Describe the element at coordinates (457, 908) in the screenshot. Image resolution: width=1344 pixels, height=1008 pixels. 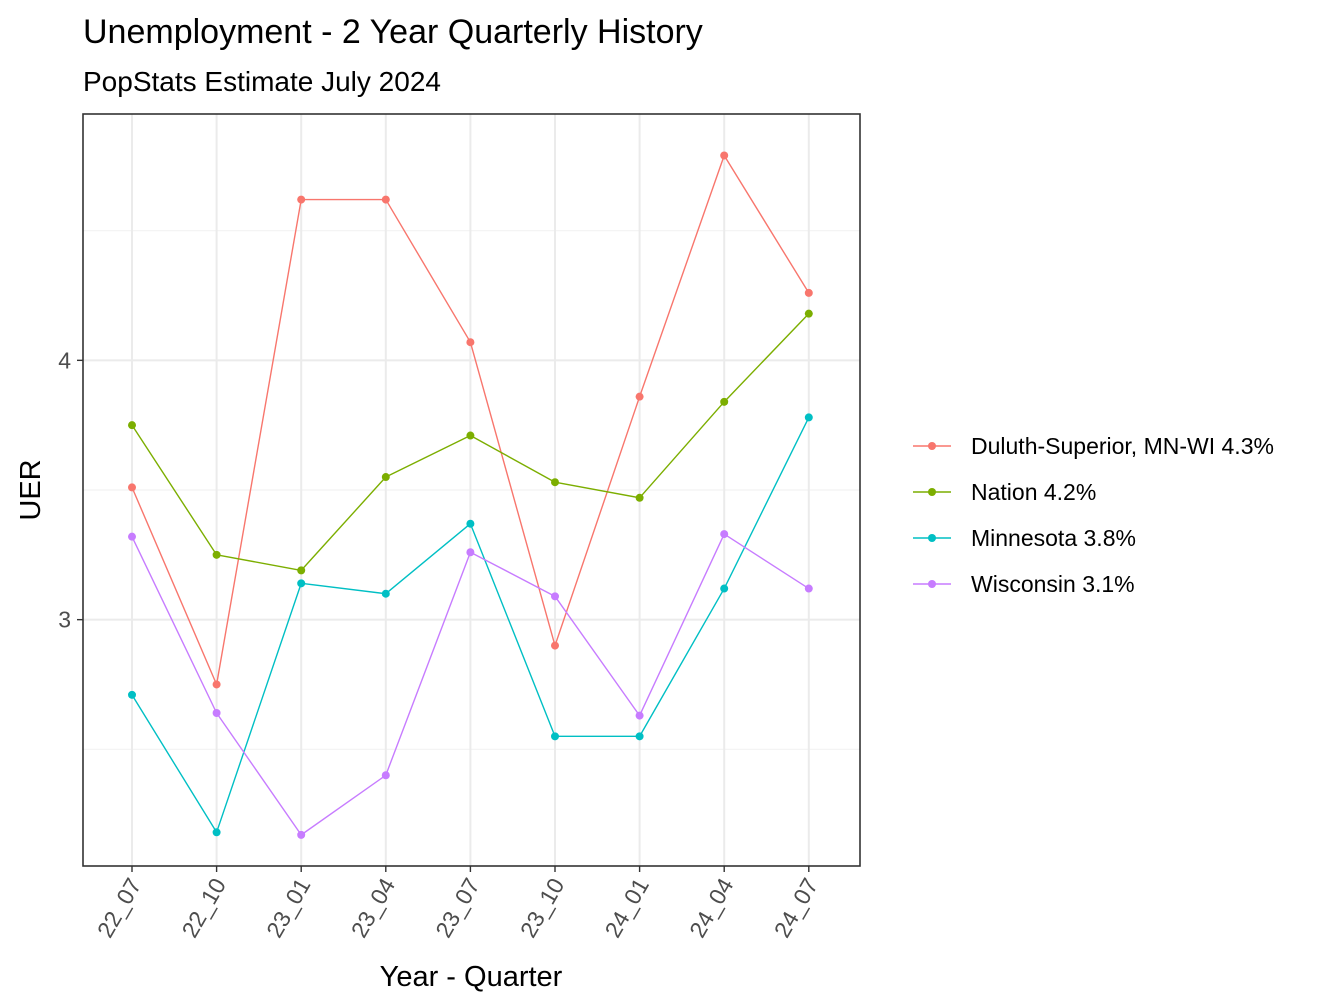
I see `x-tick-label-4: 23_07` at that location.